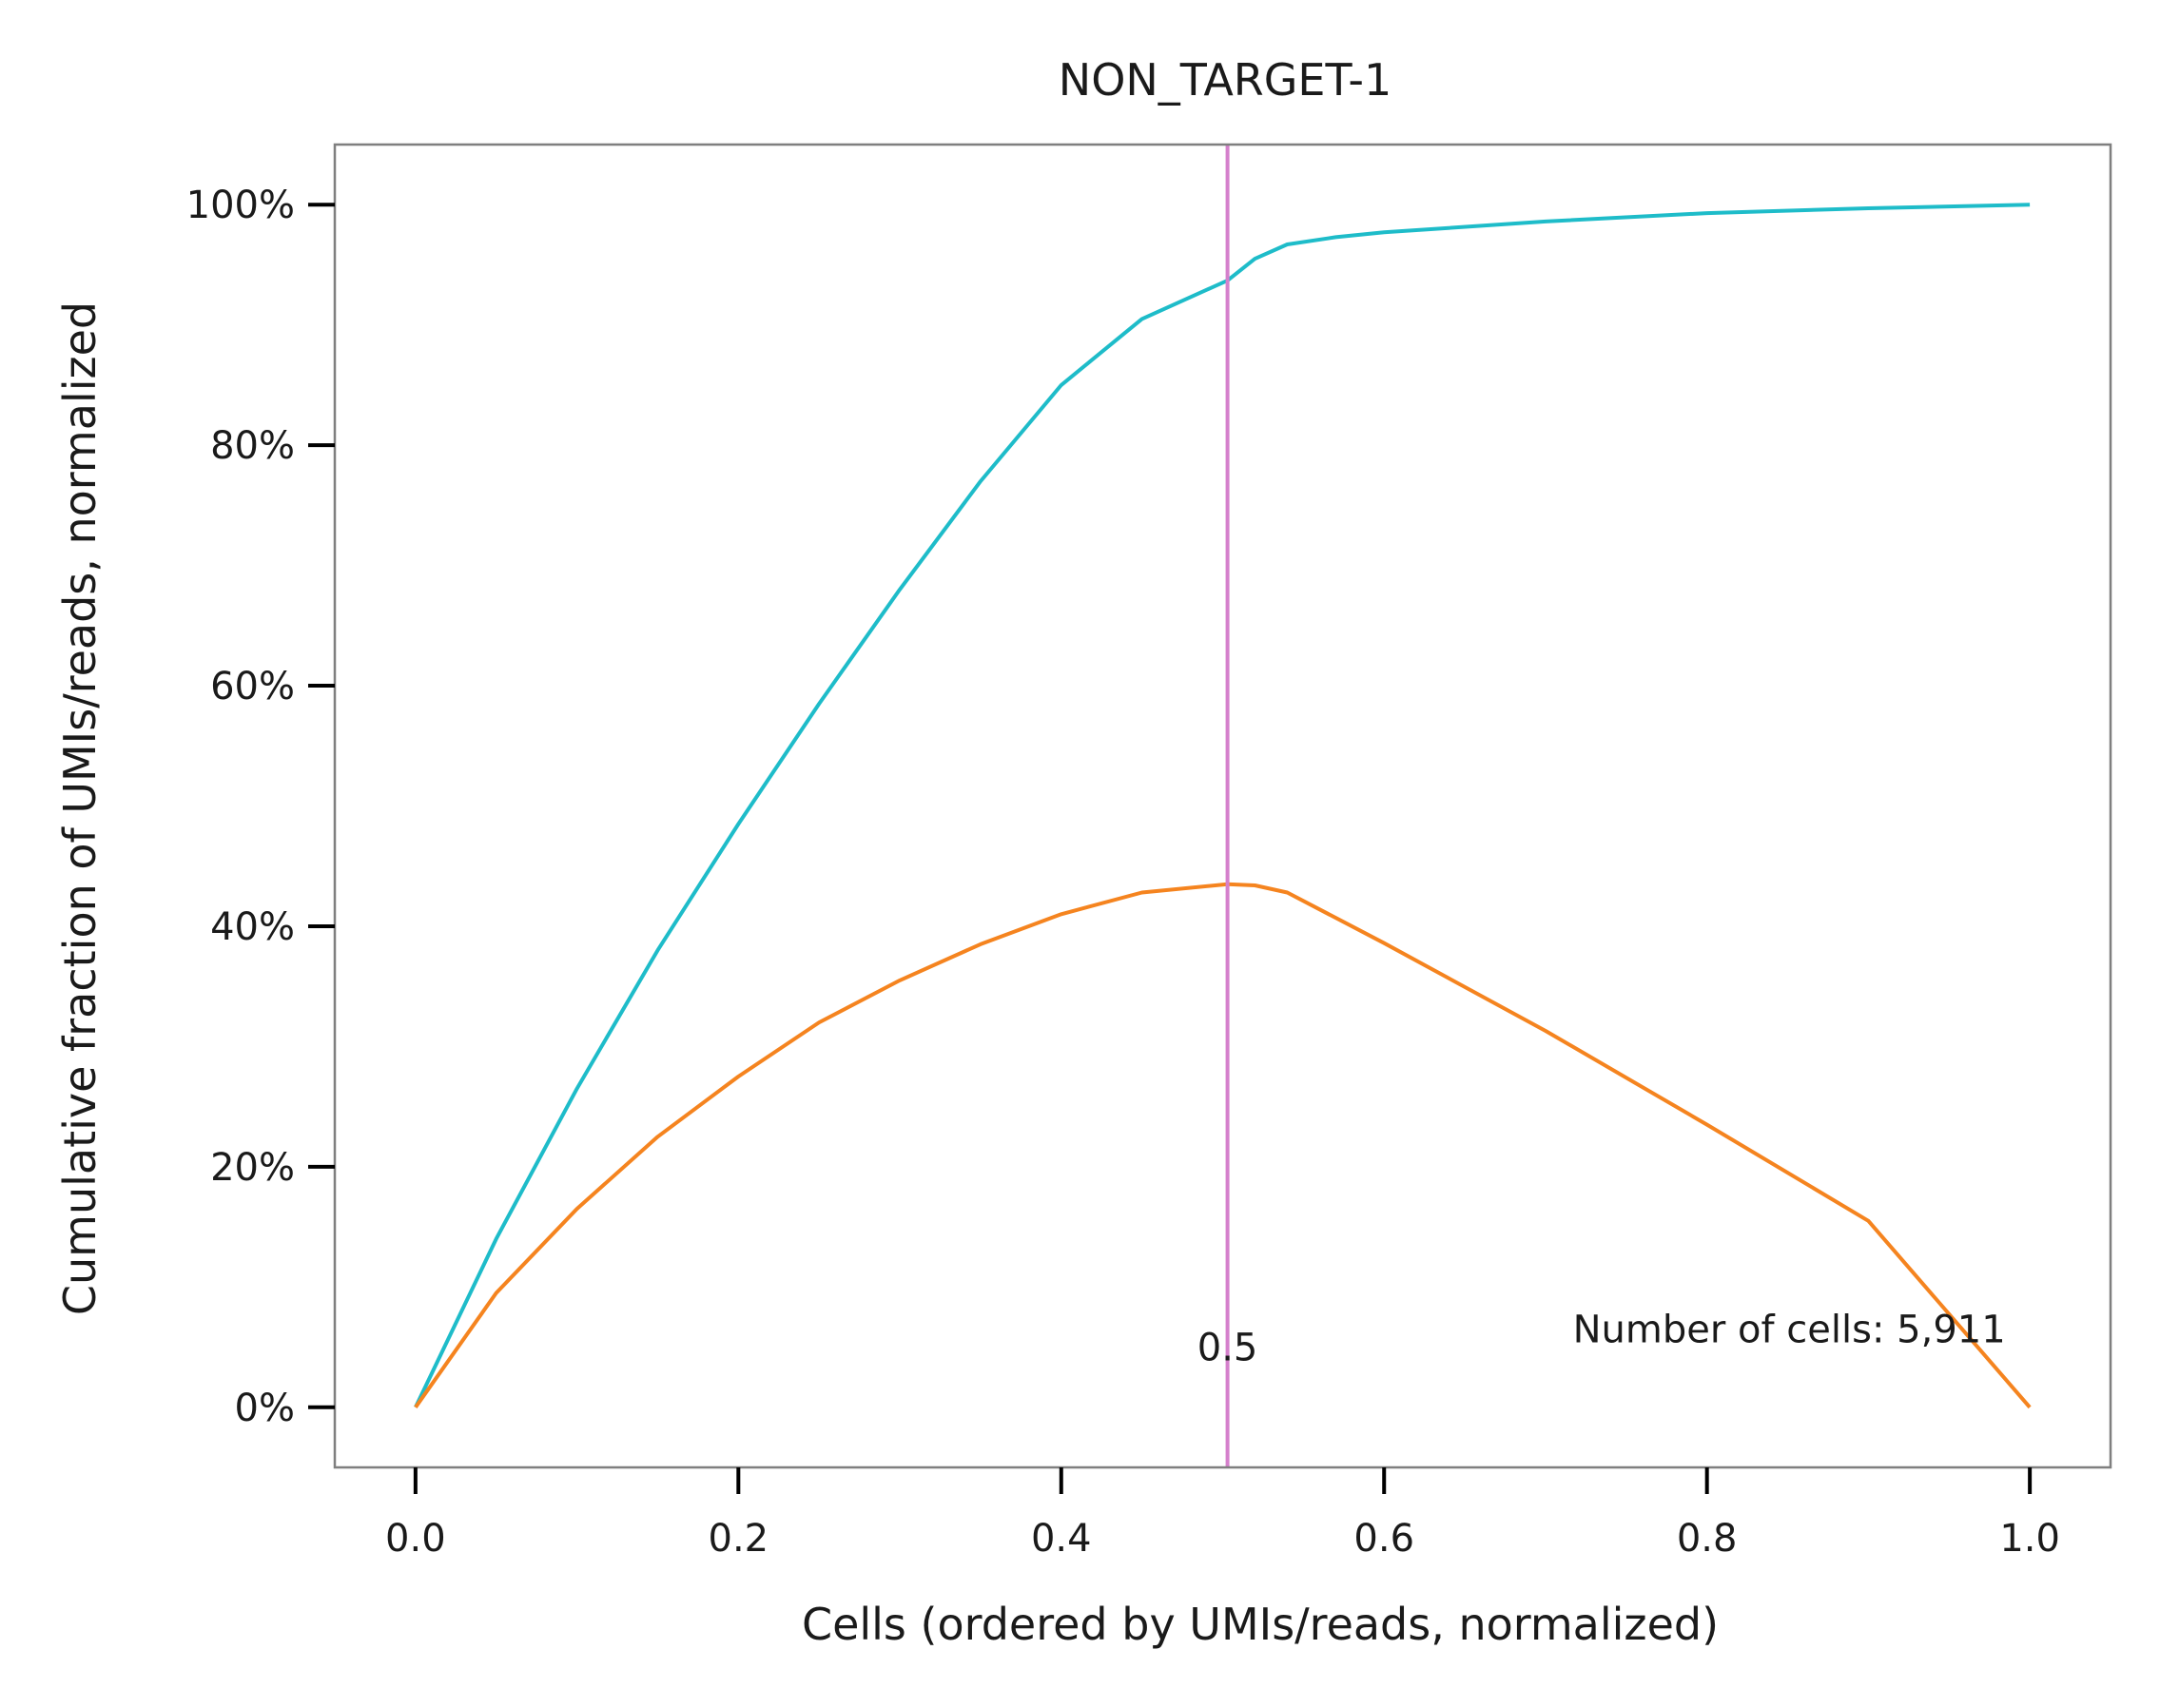  I want to click on y-tick-label: 80%, so click(252, 446).